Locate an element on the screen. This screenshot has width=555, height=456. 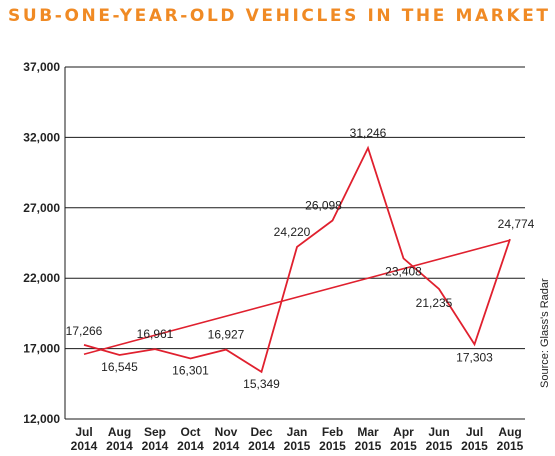
x-tick-label-month: Jun is located at coordinates (438, 432).